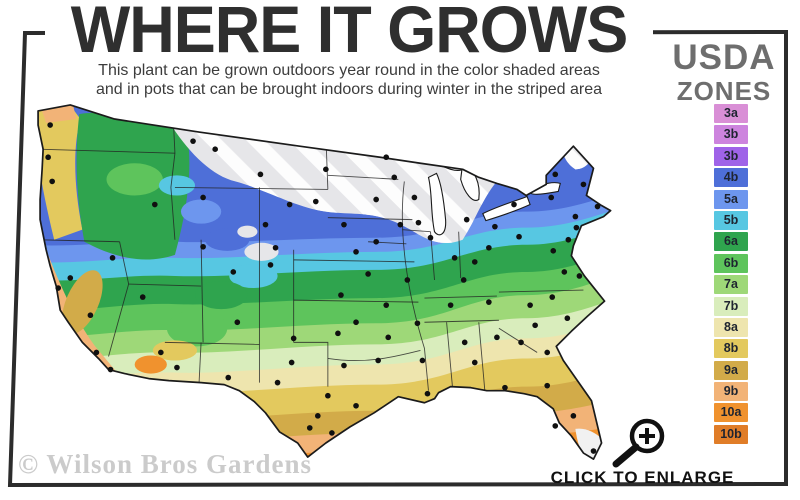 The image size is (800, 500). Describe the element at coordinates (731, 306) in the screenshot. I see `zone-chip: 7b` at that location.